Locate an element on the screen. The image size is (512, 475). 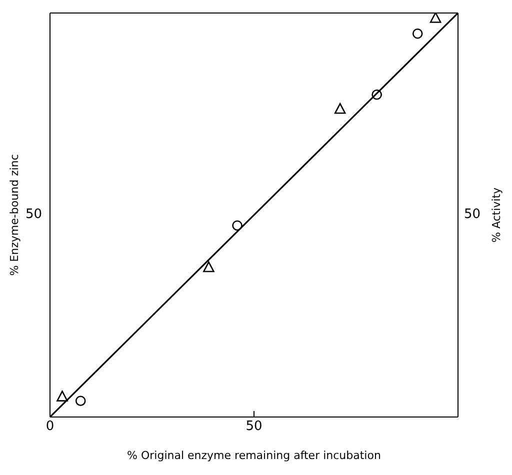
x-tick-label: 0 is located at coordinates (50, 426).